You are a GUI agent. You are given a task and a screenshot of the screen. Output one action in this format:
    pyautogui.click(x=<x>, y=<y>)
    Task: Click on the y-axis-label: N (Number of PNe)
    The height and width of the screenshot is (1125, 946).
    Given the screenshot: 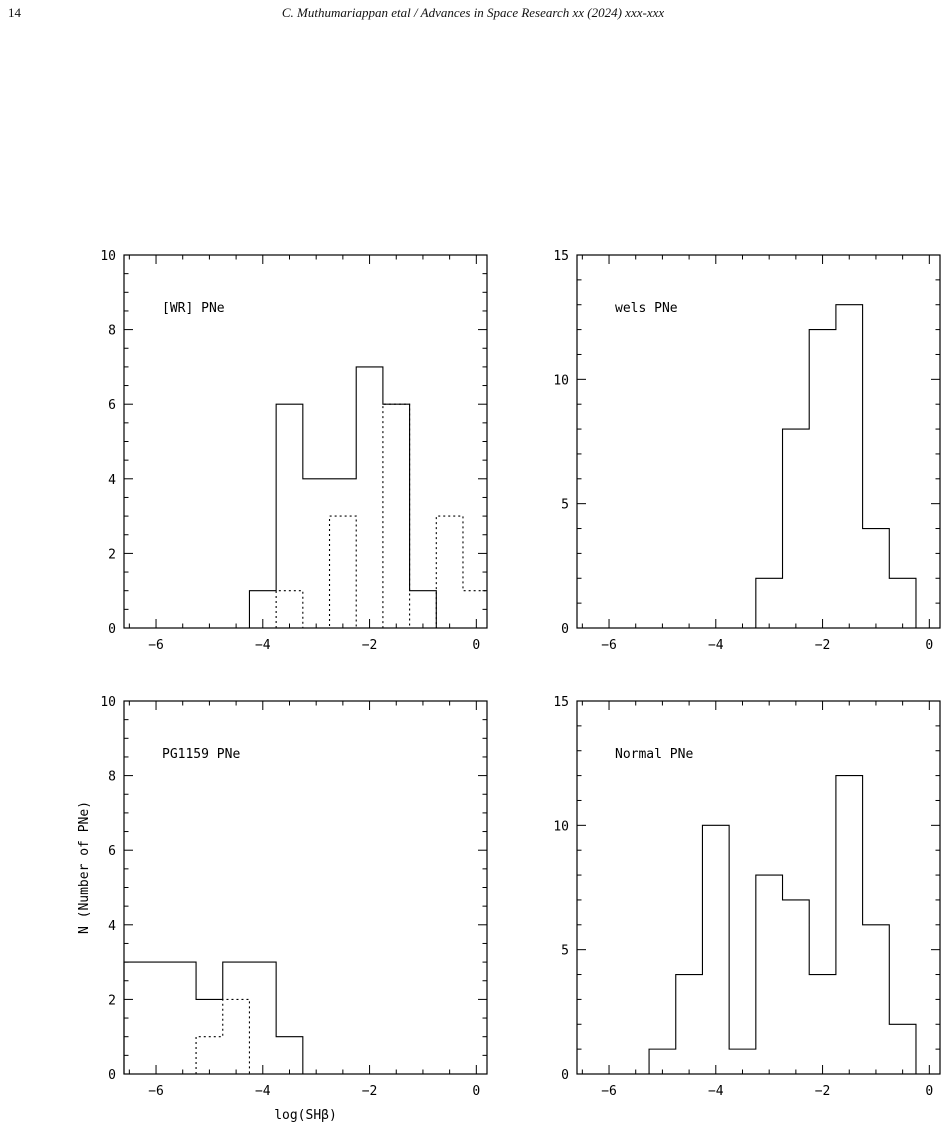 What is the action you would take?
    pyautogui.click(x=84, y=867)
    